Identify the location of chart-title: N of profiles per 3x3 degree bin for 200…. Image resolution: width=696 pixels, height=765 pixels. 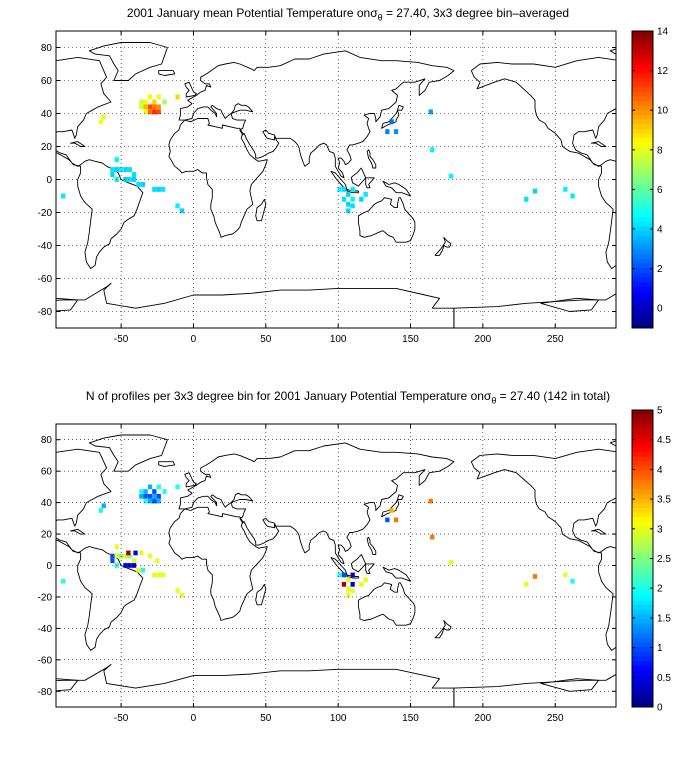
(348, 397).